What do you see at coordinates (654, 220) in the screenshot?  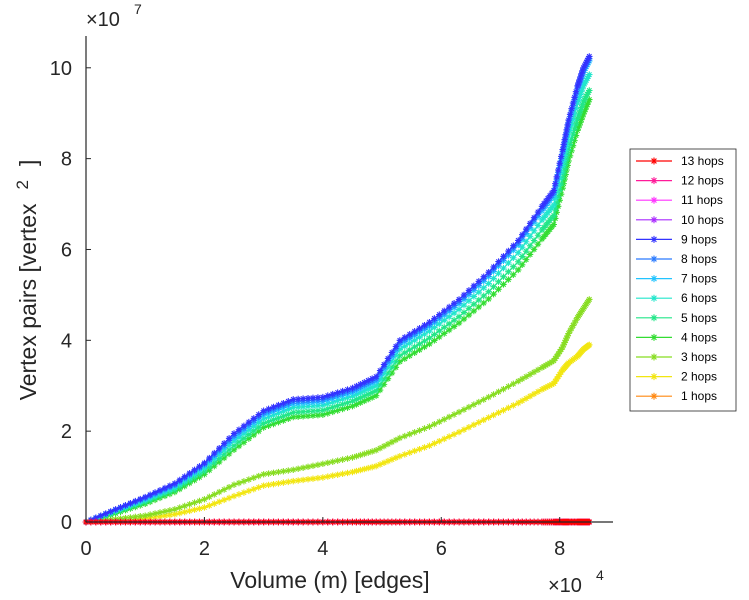 I see `legend-swatch-marker` at bounding box center [654, 220].